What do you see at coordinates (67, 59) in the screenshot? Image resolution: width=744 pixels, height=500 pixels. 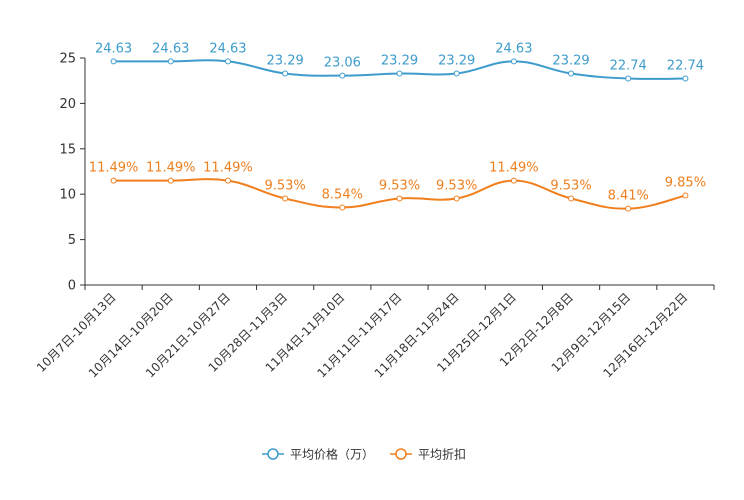 I see `y-tick-label: 25` at bounding box center [67, 59].